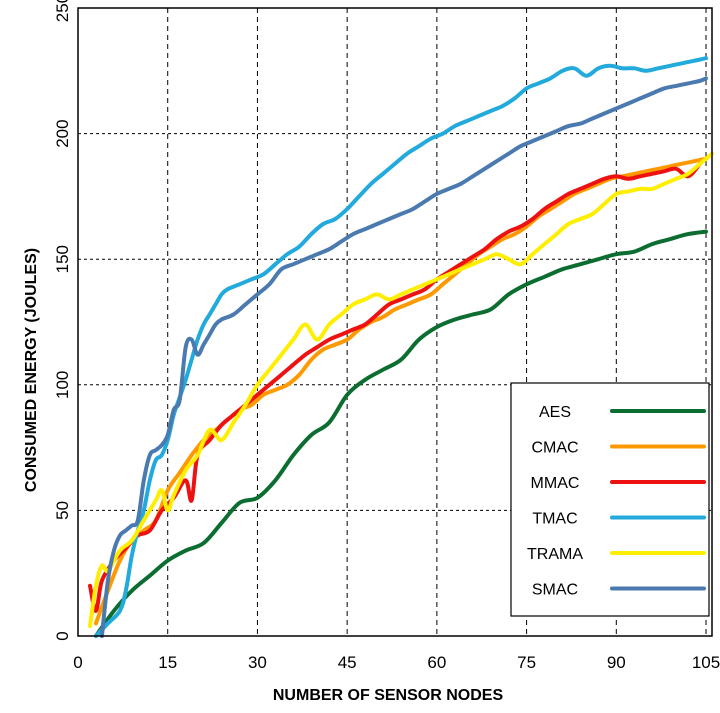 This screenshot has width=720, height=713. What do you see at coordinates (388, 695) in the screenshot?
I see `x-axis-label: NUMBER OF SENSOR NODES` at bounding box center [388, 695].